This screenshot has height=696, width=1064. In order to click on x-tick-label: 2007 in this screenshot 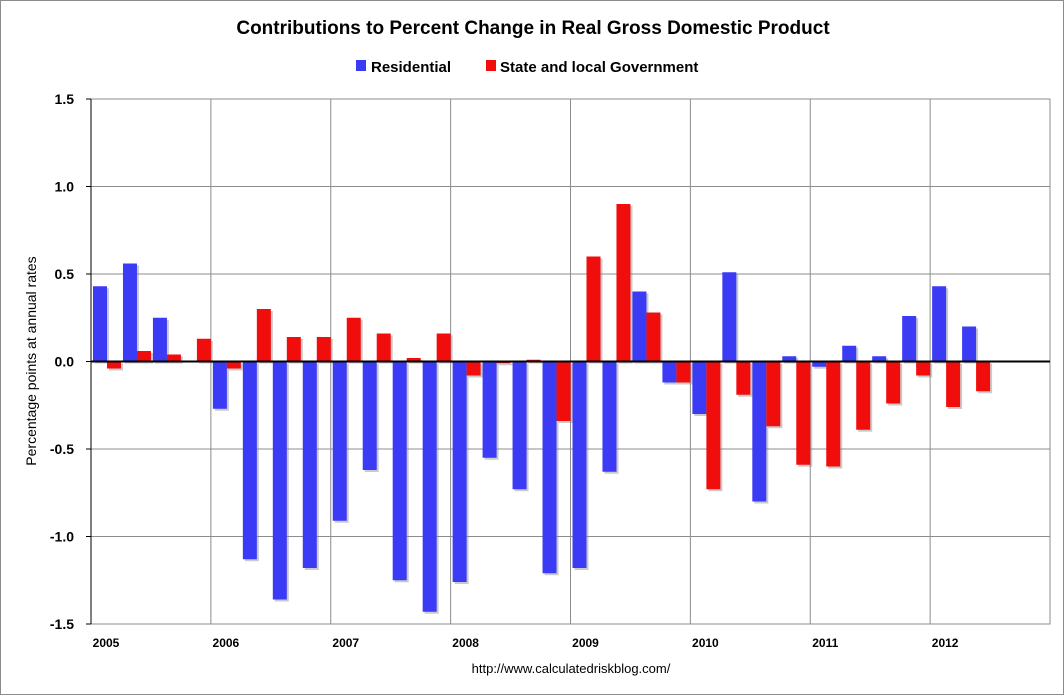, I will do `click(345, 643)`.